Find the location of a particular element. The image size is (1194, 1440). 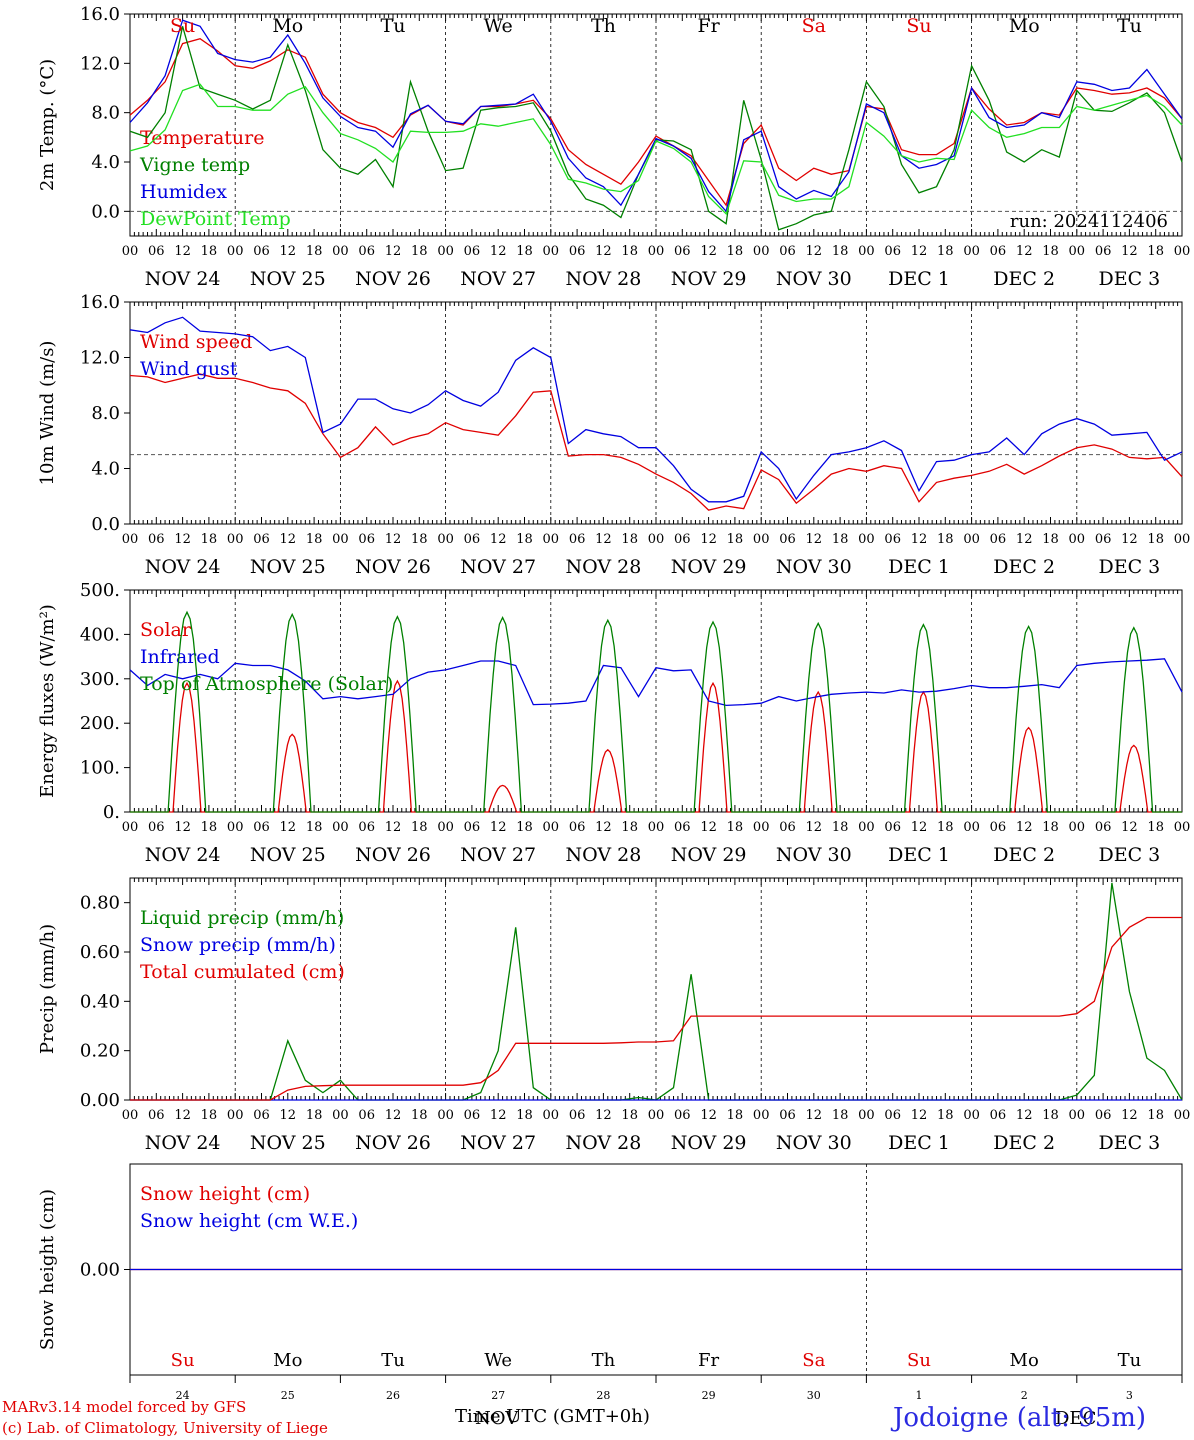

location-label: Jodoigne (alt: 95m) is located at coordinates (1020, 1418).